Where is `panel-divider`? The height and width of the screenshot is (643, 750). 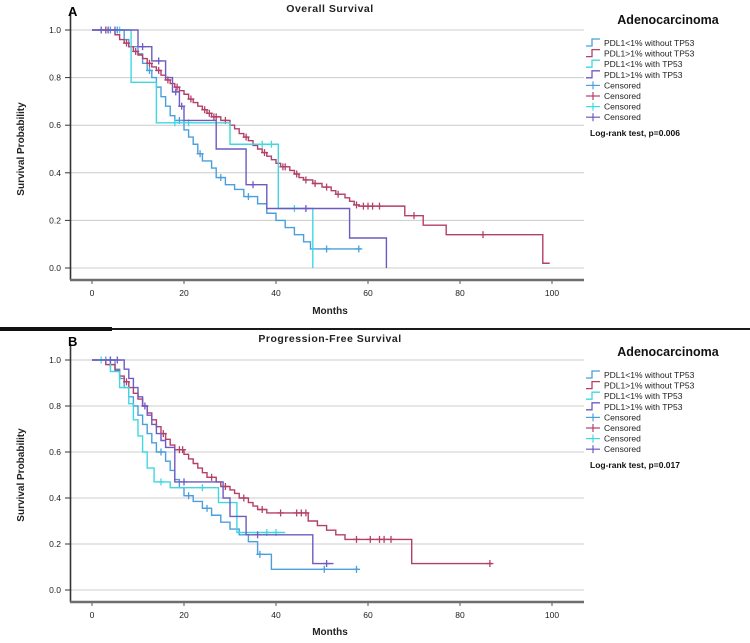
panel-divider is located at coordinates (375, 329).